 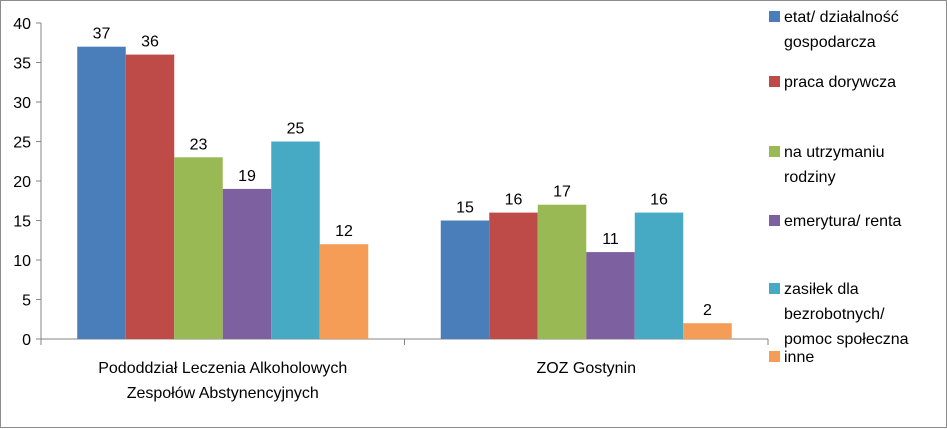 I want to click on y-tick-label: 5, so click(x=26, y=301).